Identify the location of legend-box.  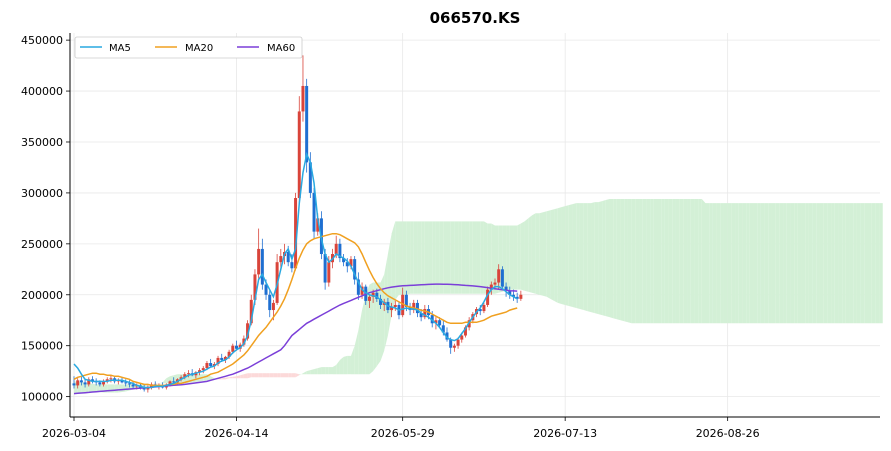
(188, 47).